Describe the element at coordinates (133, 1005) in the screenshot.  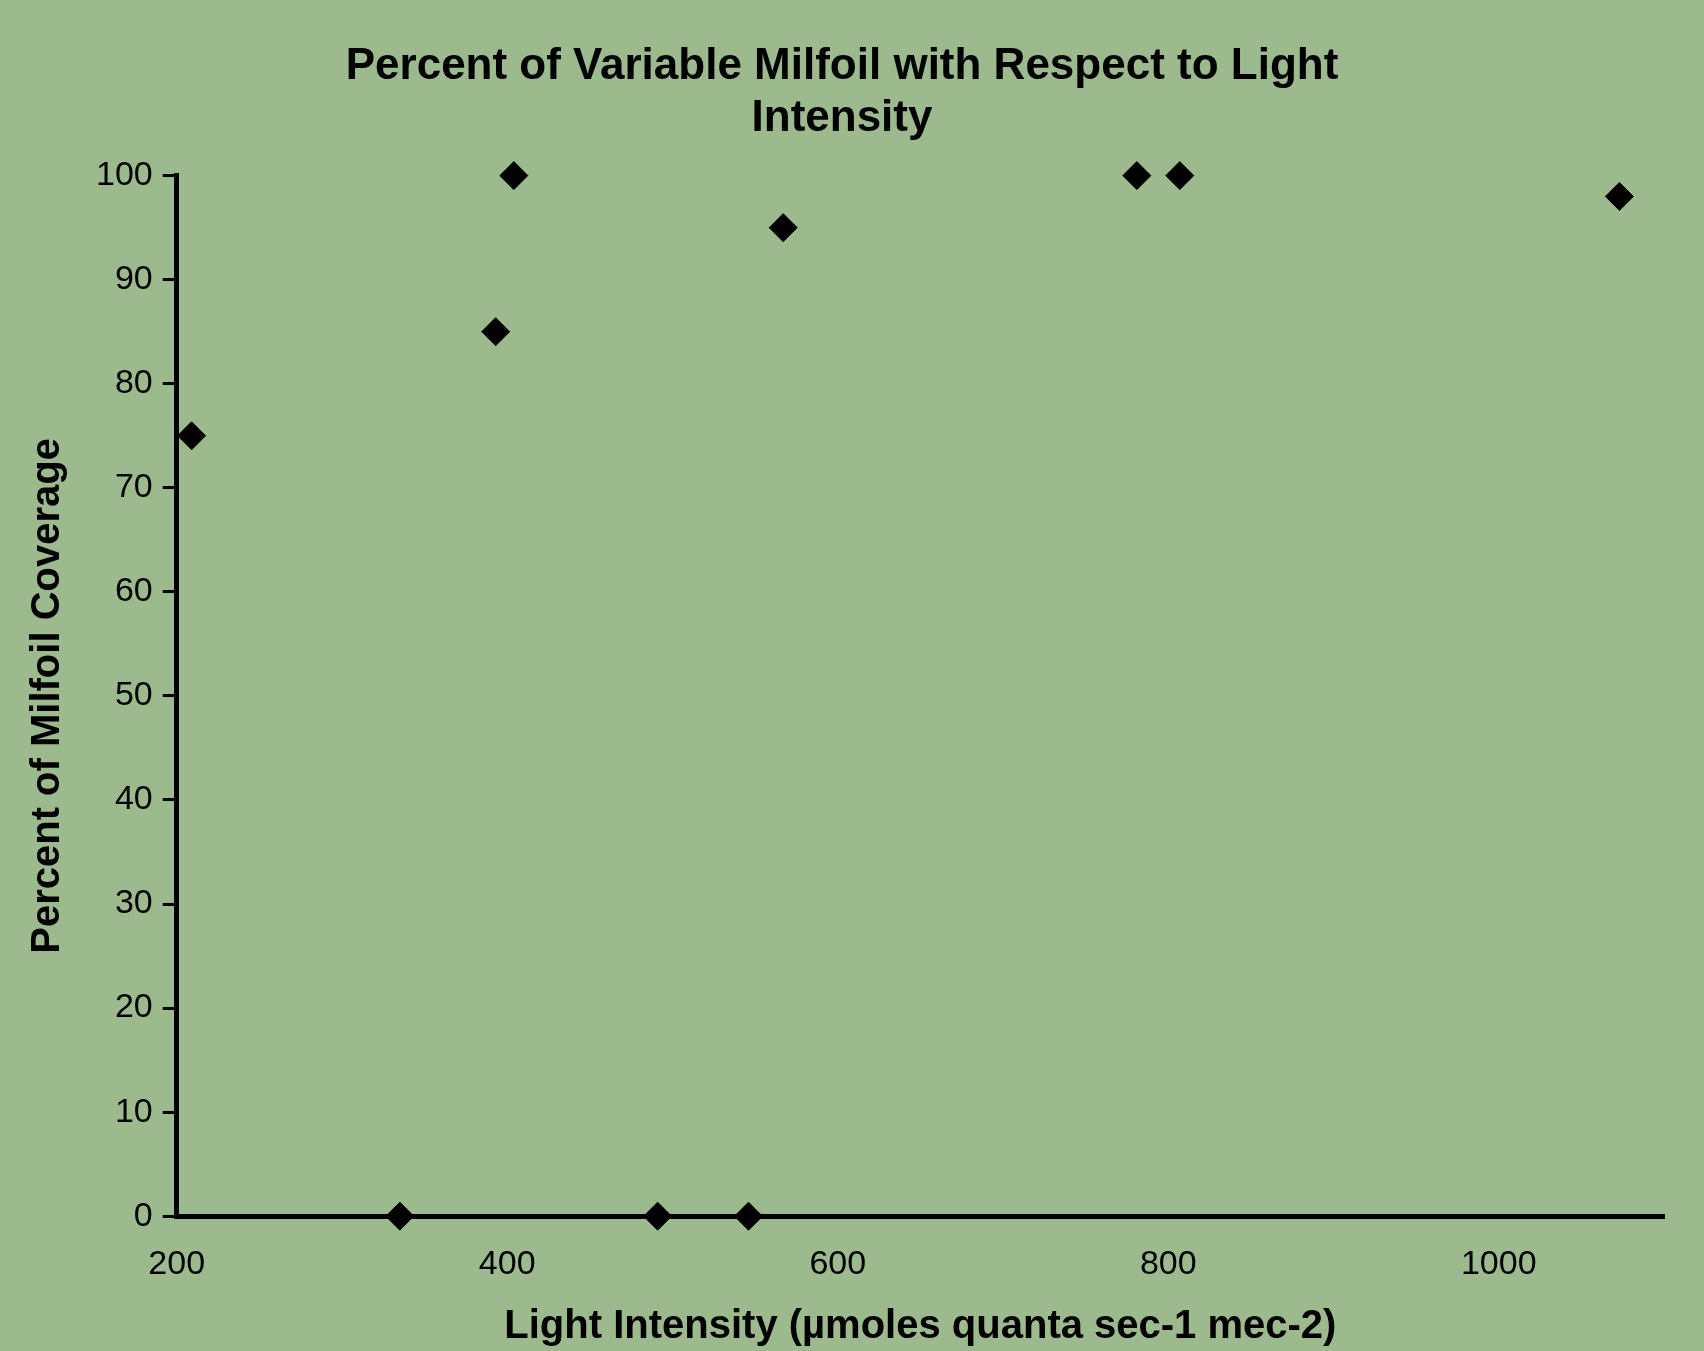
I see `y-tick-label: 20` at that location.